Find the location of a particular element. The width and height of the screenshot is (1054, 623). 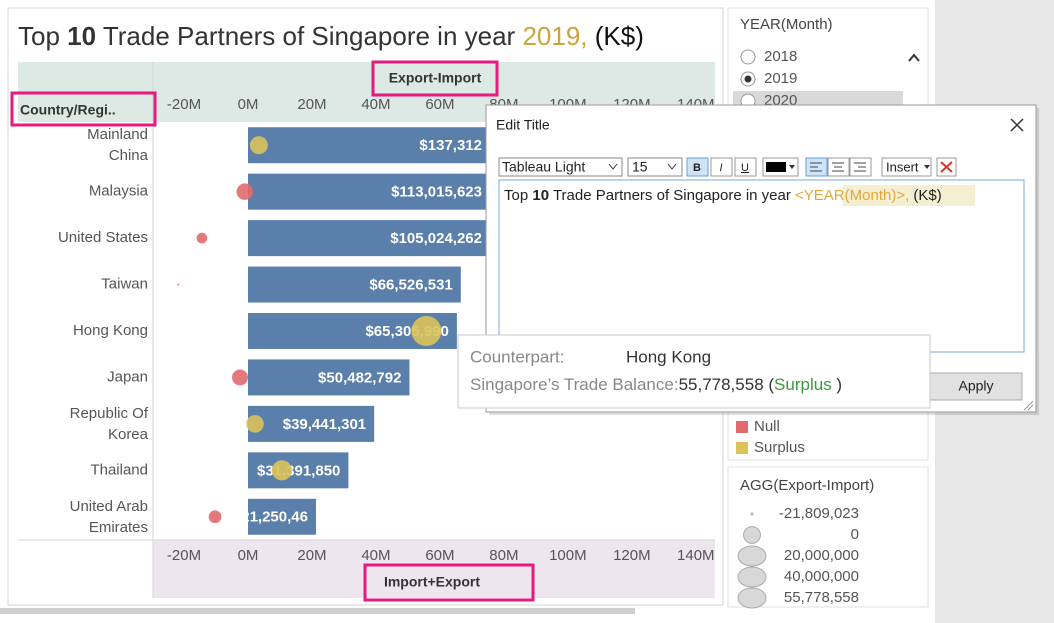

size-label: 20,000,000 is located at coordinates (821, 555).